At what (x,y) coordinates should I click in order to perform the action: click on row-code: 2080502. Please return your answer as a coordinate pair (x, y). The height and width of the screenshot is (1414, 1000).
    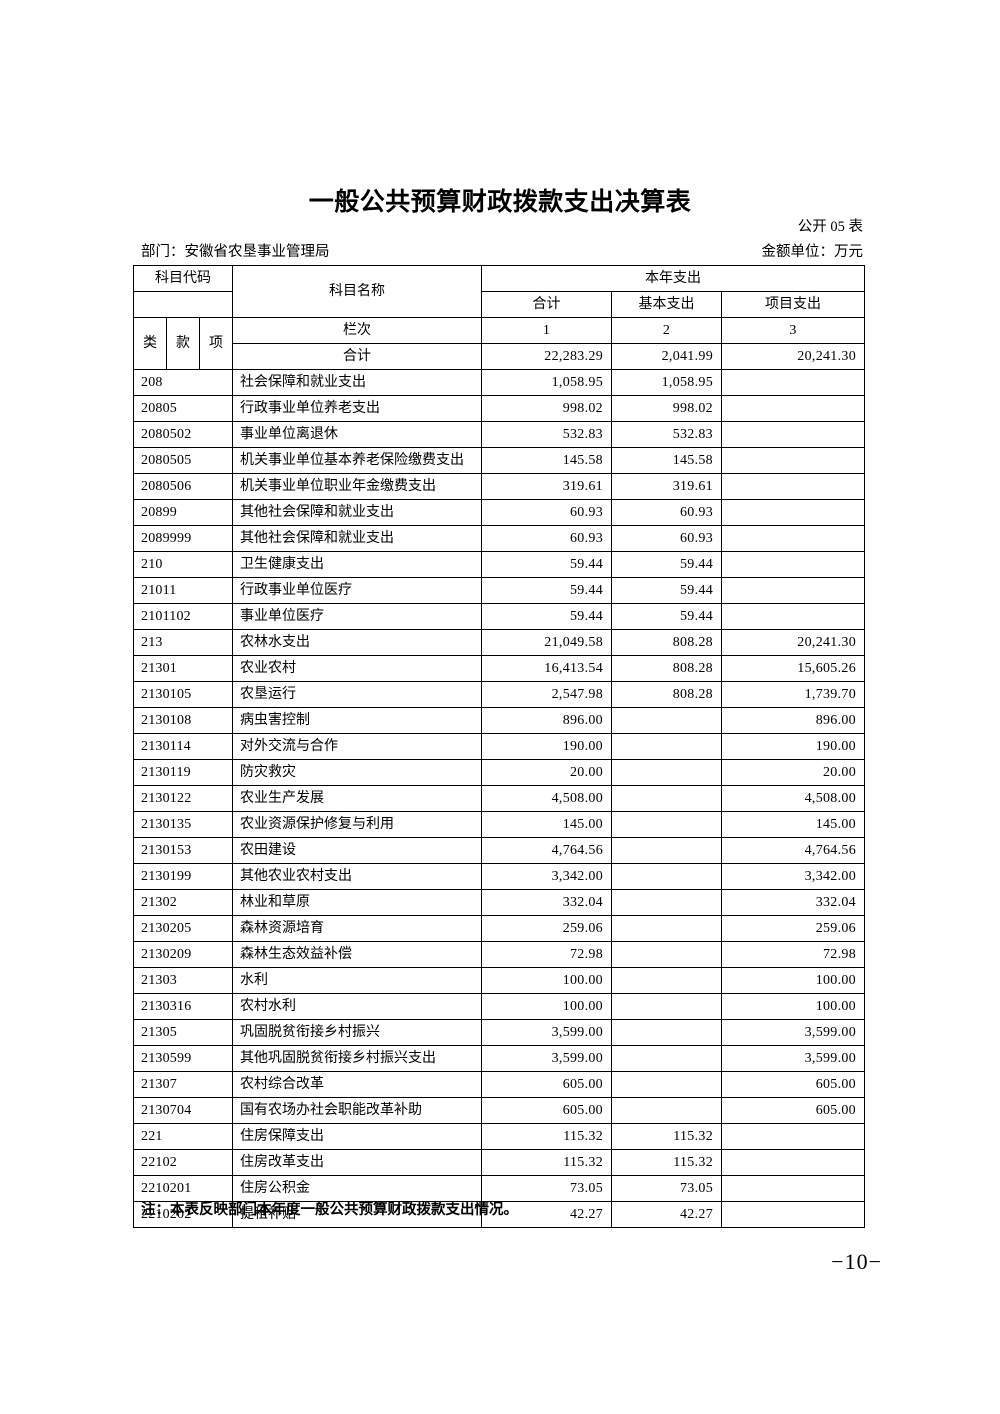
    Looking at the image, I should click on (183, 434).